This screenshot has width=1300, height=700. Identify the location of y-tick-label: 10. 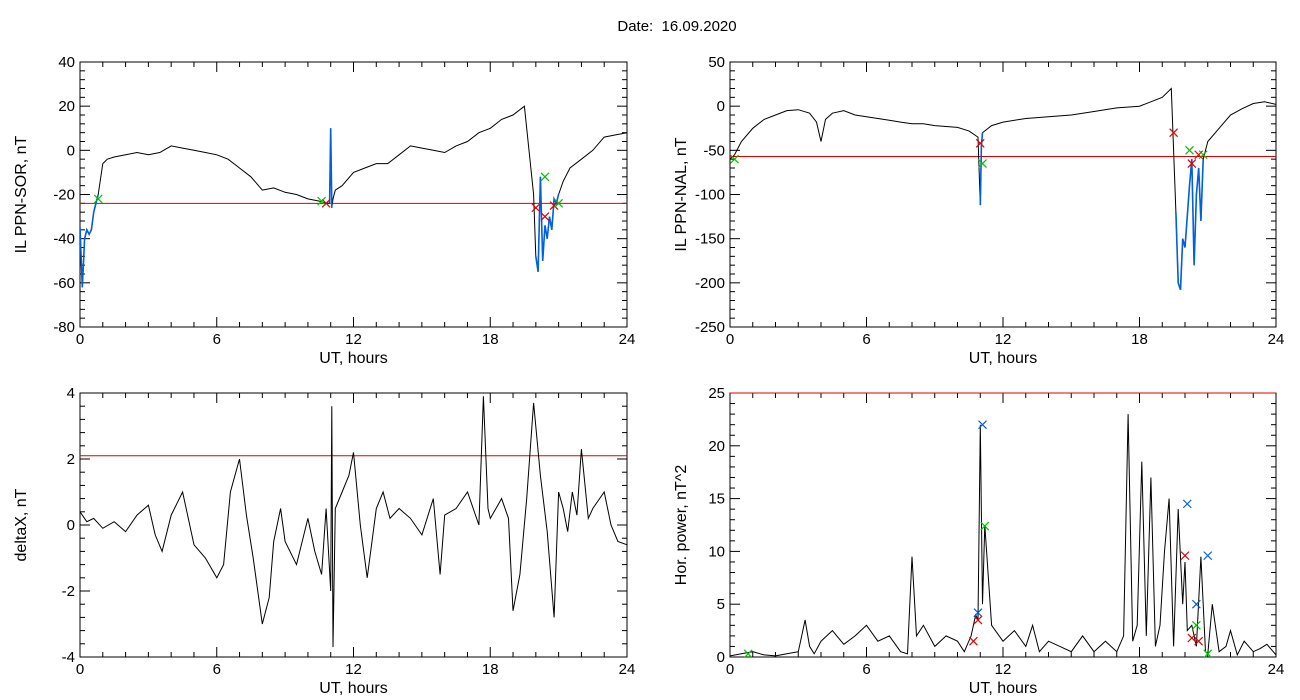
(716, 551).